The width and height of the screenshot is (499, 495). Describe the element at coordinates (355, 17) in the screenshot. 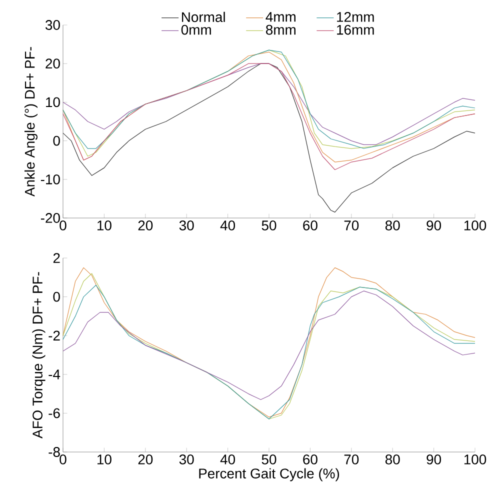

I see `legend-label: 12mm` at that location.